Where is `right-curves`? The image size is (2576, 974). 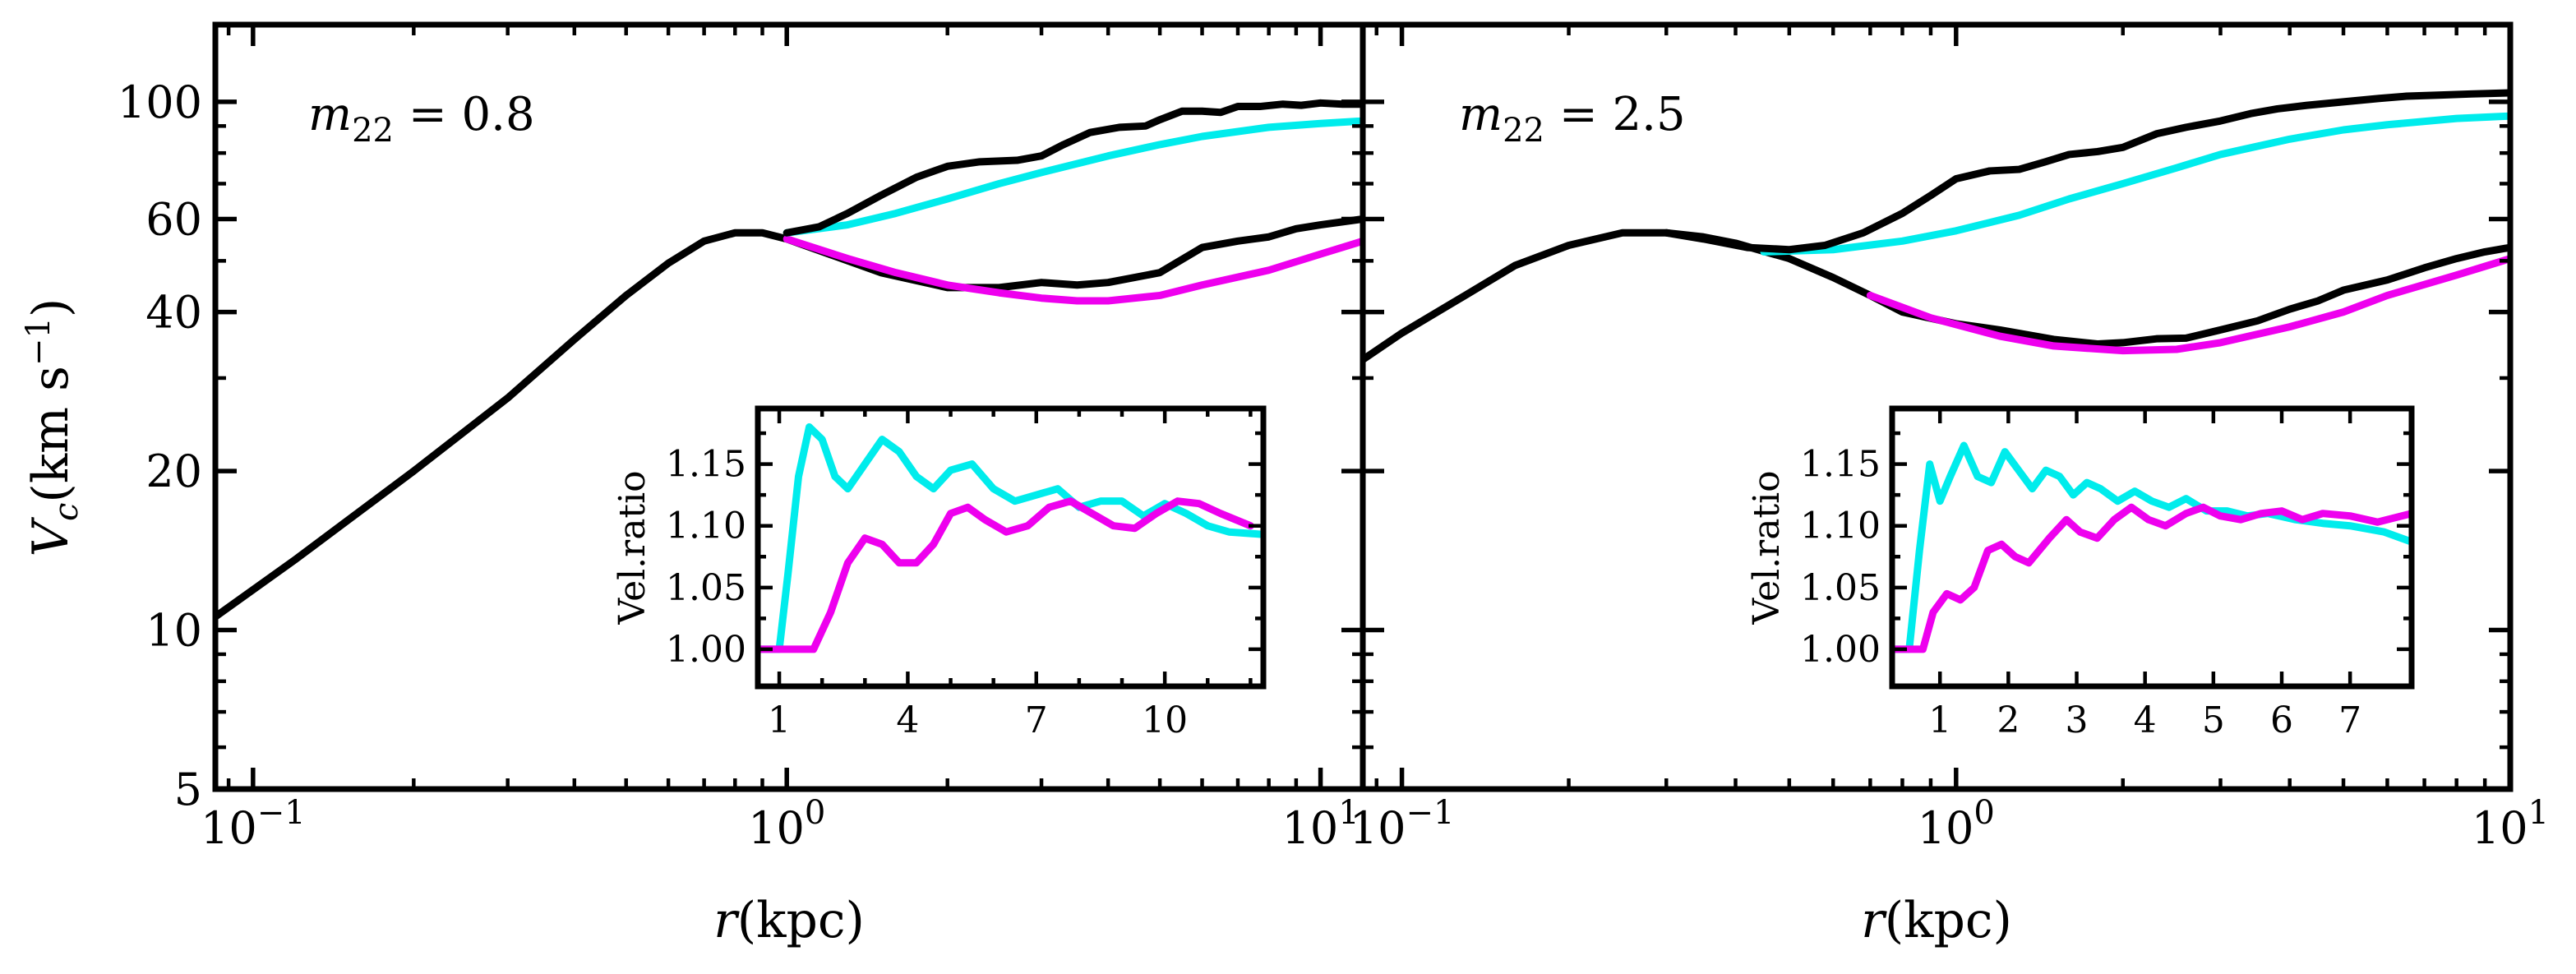
right-curves is located at coordinates (1937, 226).